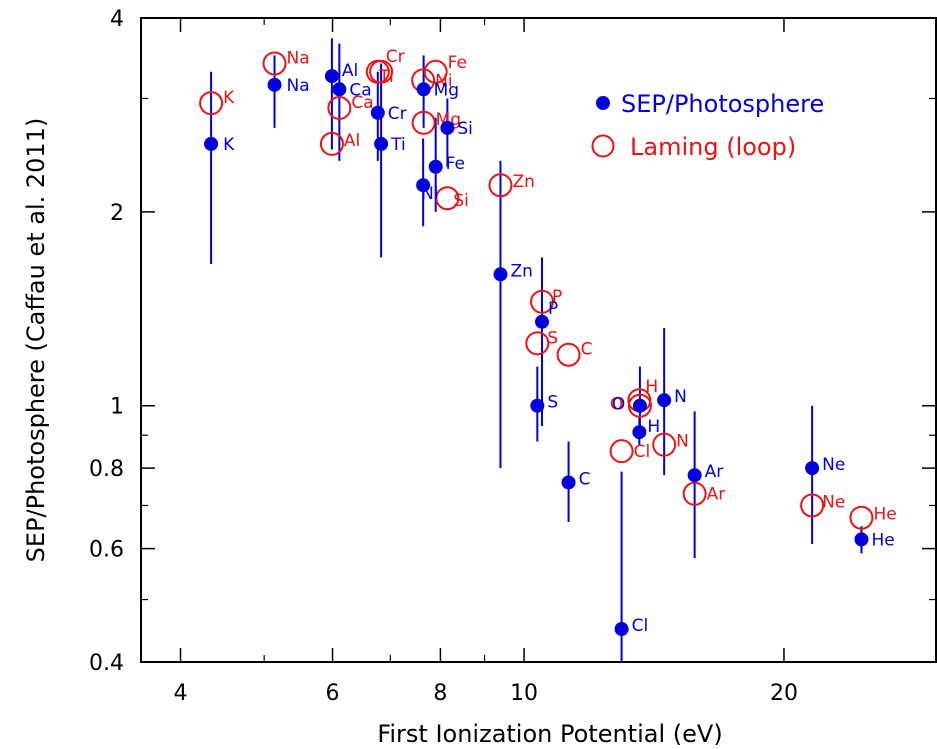 This screenshot has width=937, height=749. I want to click on laming-point-label: P, so click(557, 297).